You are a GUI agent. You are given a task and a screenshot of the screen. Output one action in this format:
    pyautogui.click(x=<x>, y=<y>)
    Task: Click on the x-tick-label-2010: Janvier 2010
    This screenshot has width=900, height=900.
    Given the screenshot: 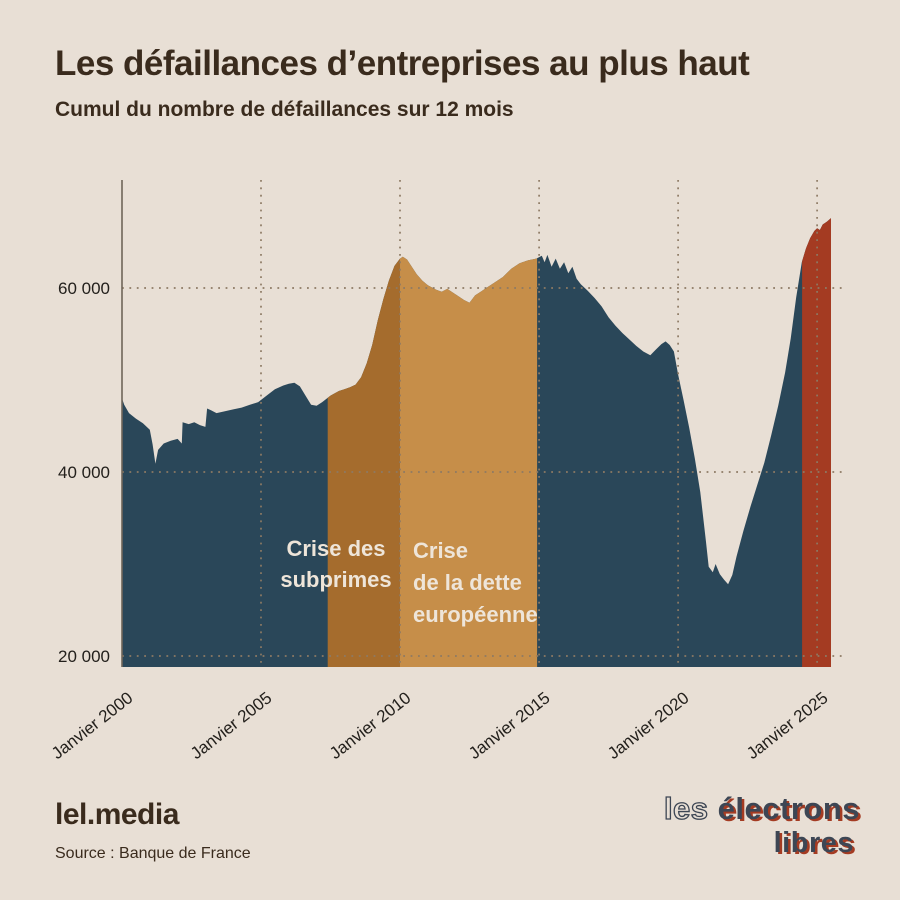 What is the action you would take?
    pyautogui.click(x=370, y=725)
    